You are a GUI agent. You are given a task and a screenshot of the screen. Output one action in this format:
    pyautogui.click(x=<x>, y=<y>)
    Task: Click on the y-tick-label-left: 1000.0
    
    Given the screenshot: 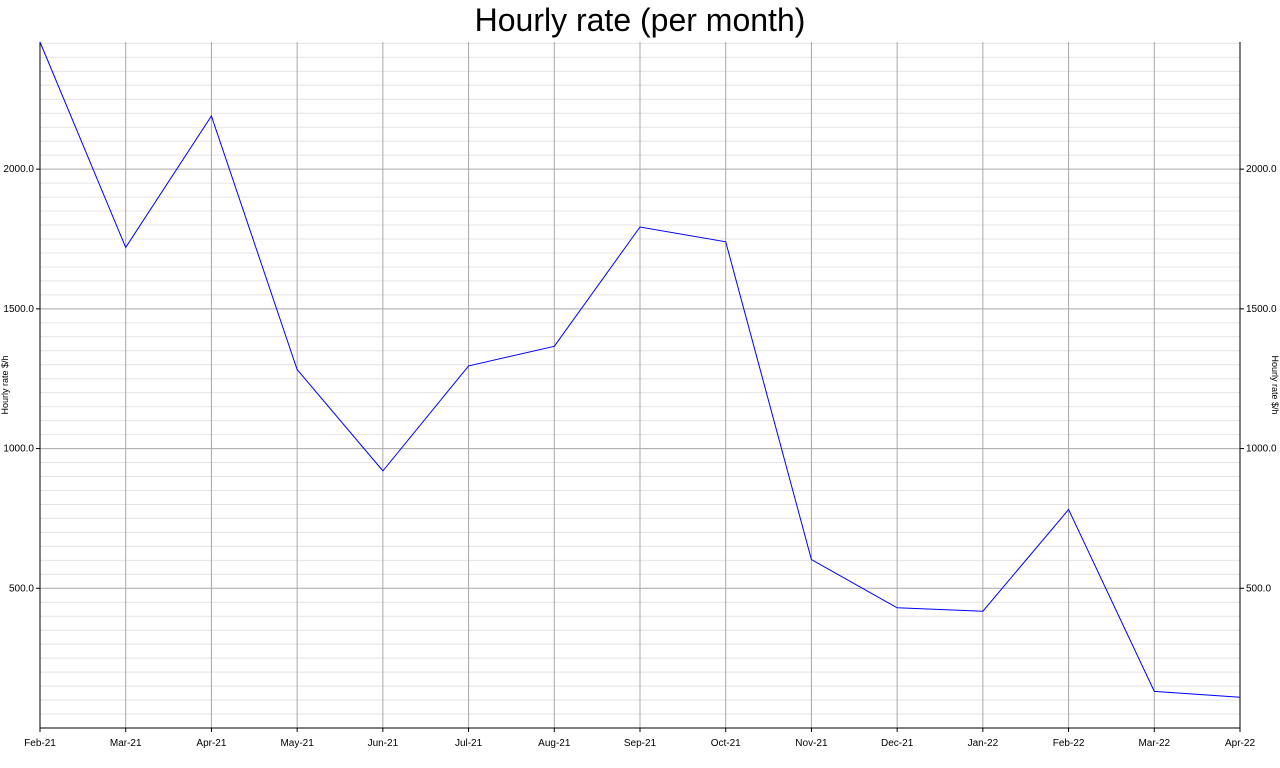 What is the action you would take?
    pyautogui.click(x=18, y=449)
    